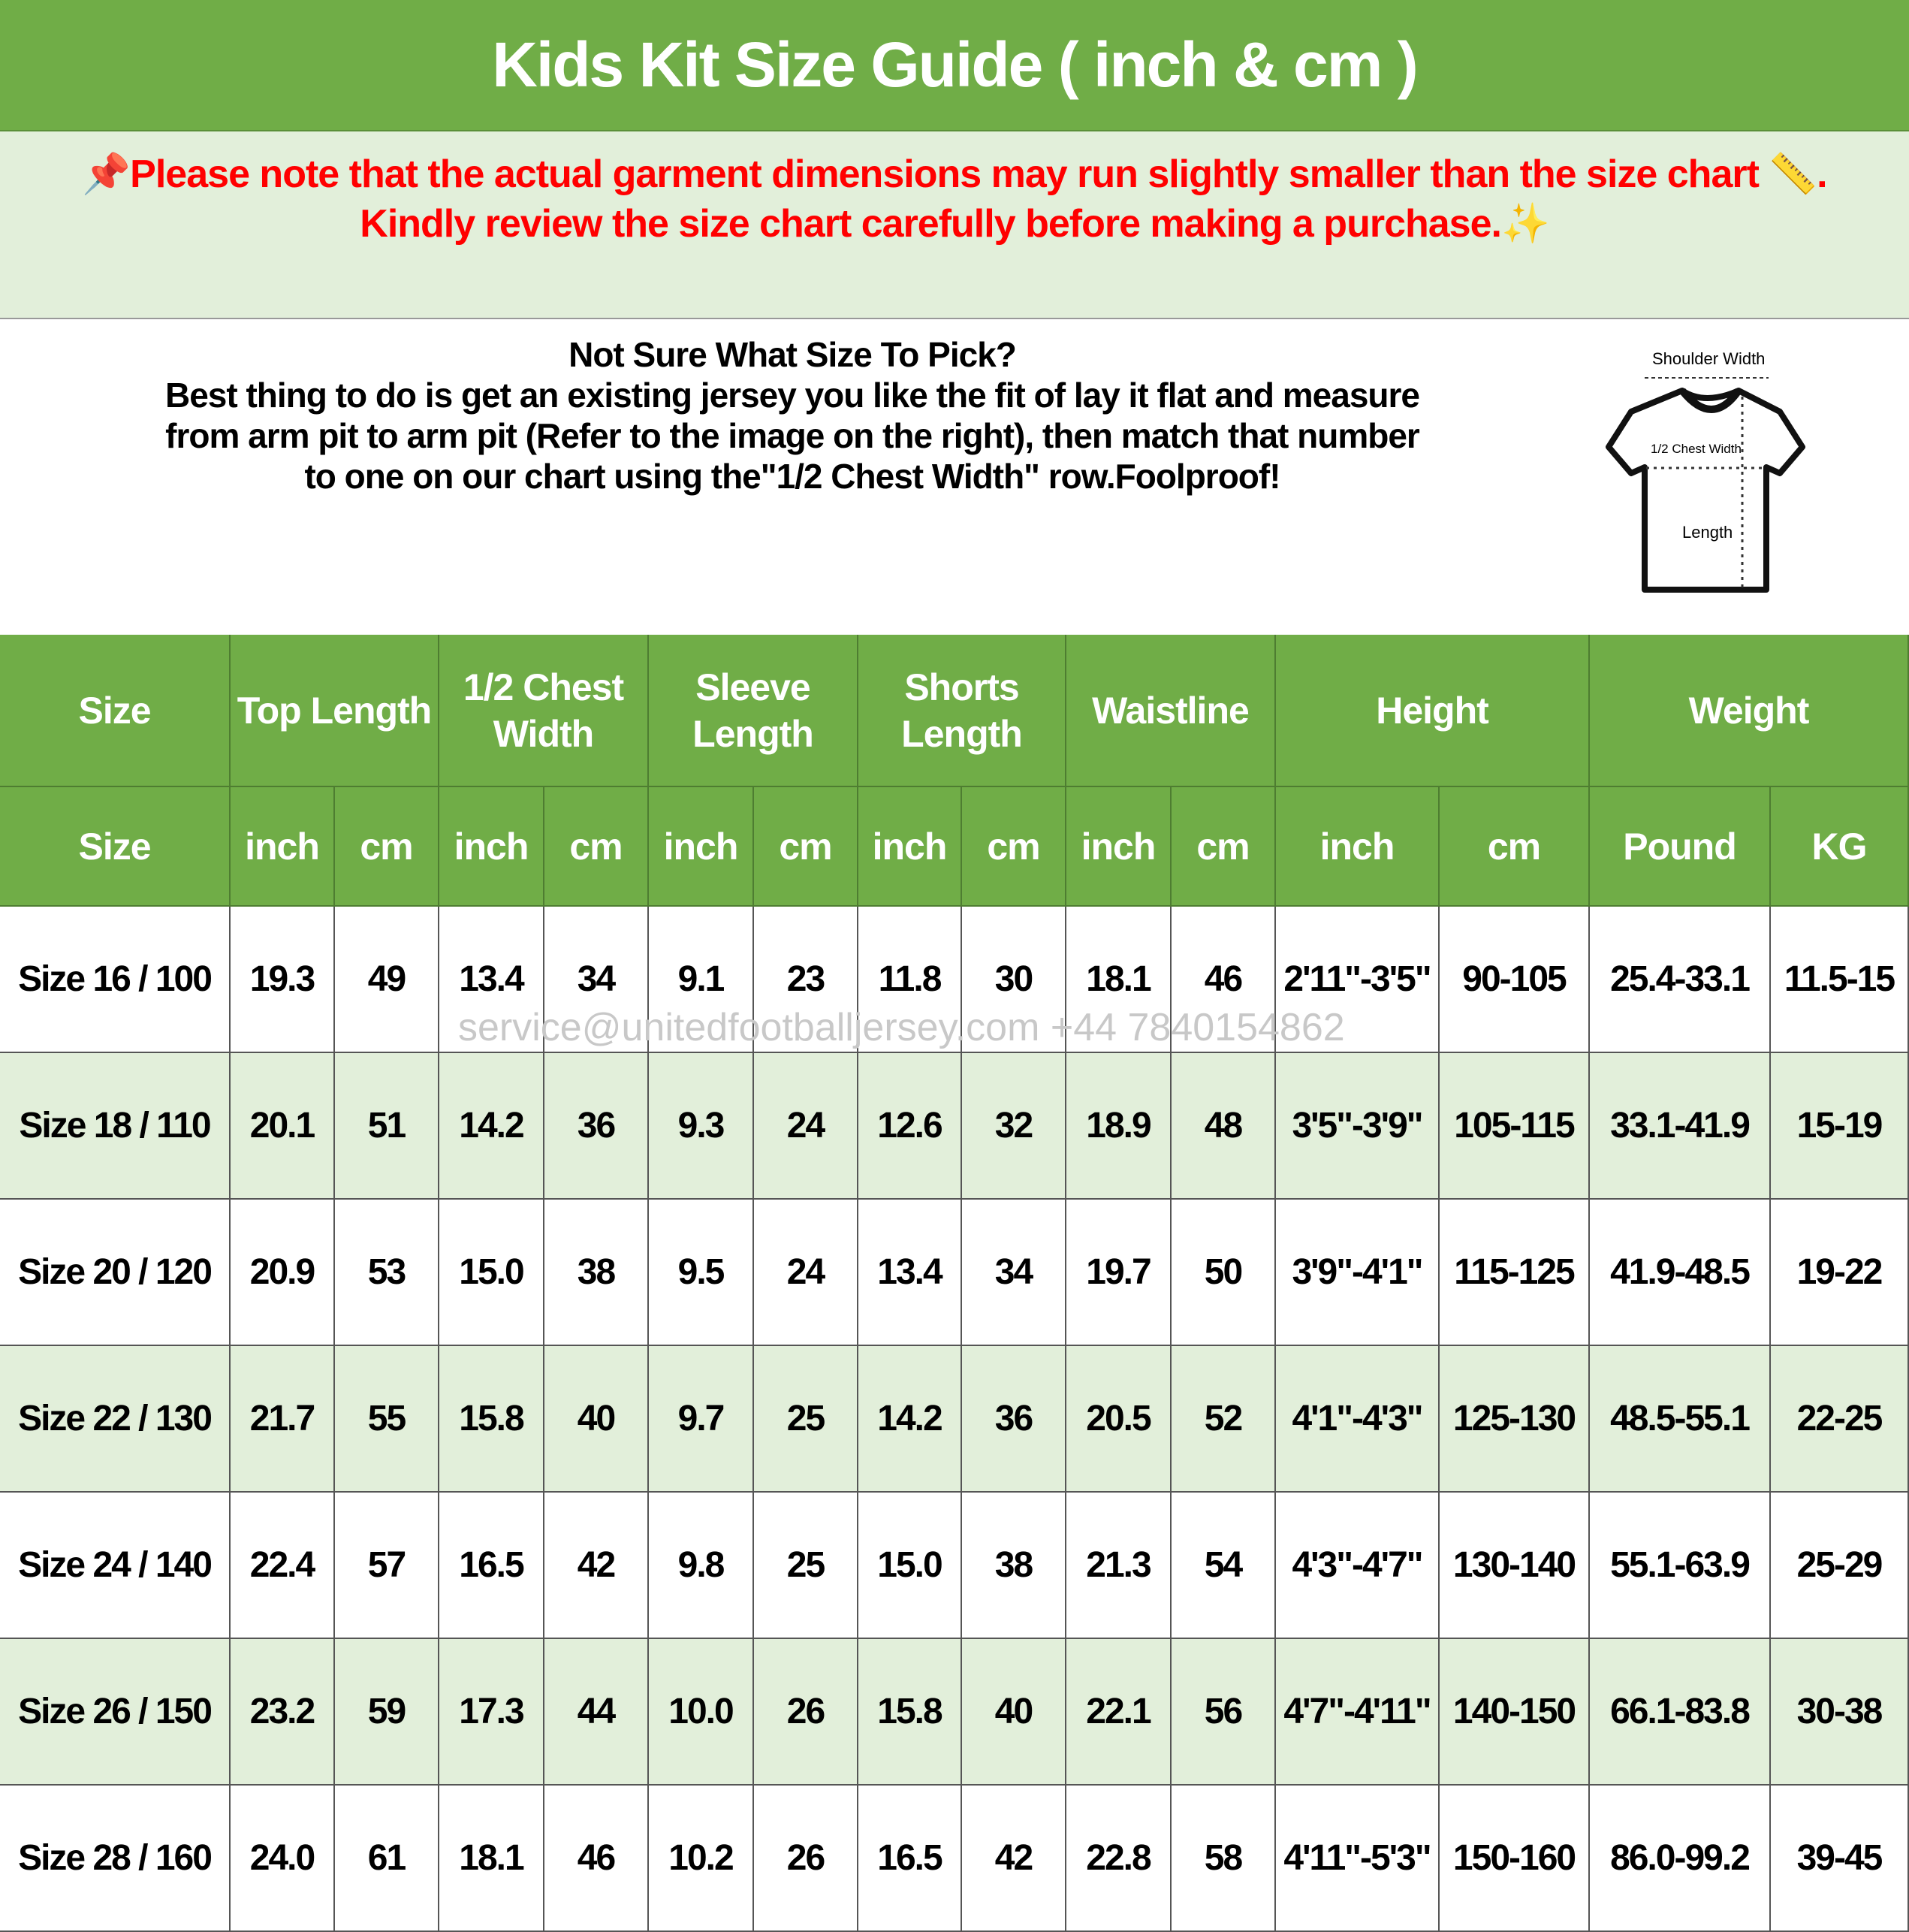  I want to click on table-cell: 40, so click(1014, 1713).